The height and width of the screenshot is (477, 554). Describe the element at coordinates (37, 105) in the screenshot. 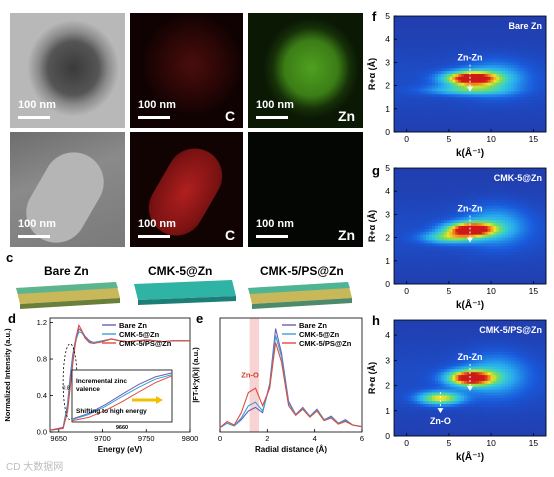

I see `scale-label: 100 nm` at that location.